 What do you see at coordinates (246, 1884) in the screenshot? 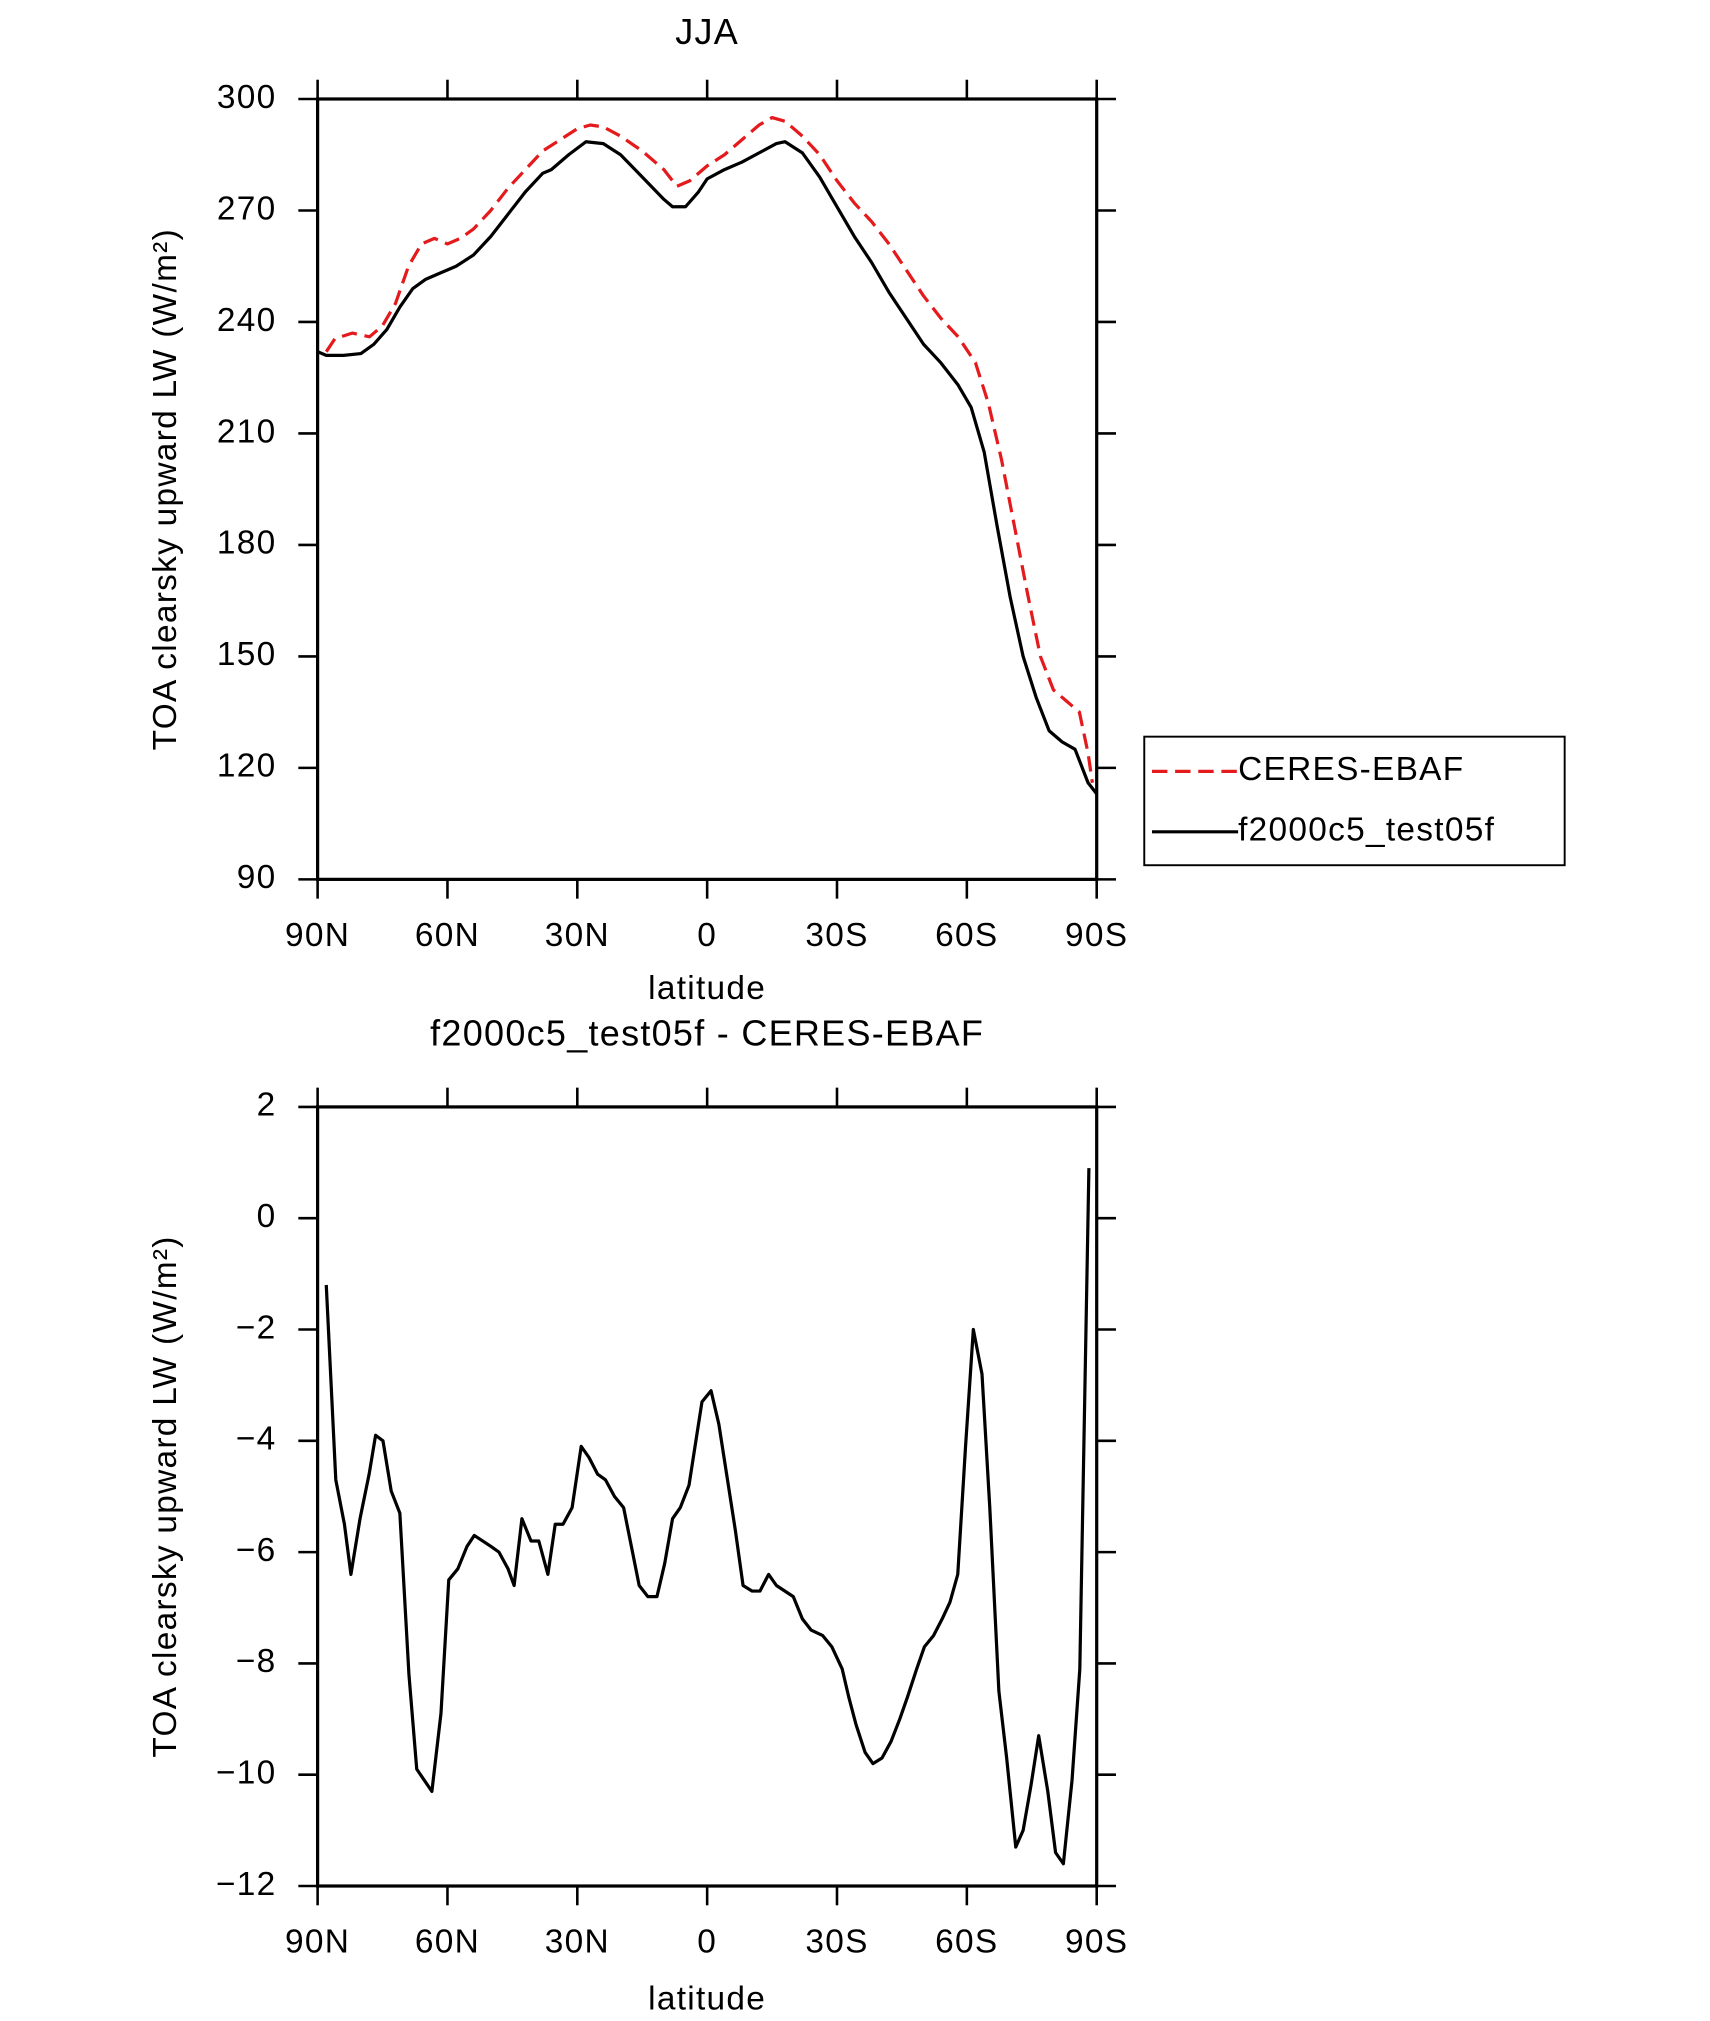
I see `y-tick-label: −12` at bounding box center [246, 1884].